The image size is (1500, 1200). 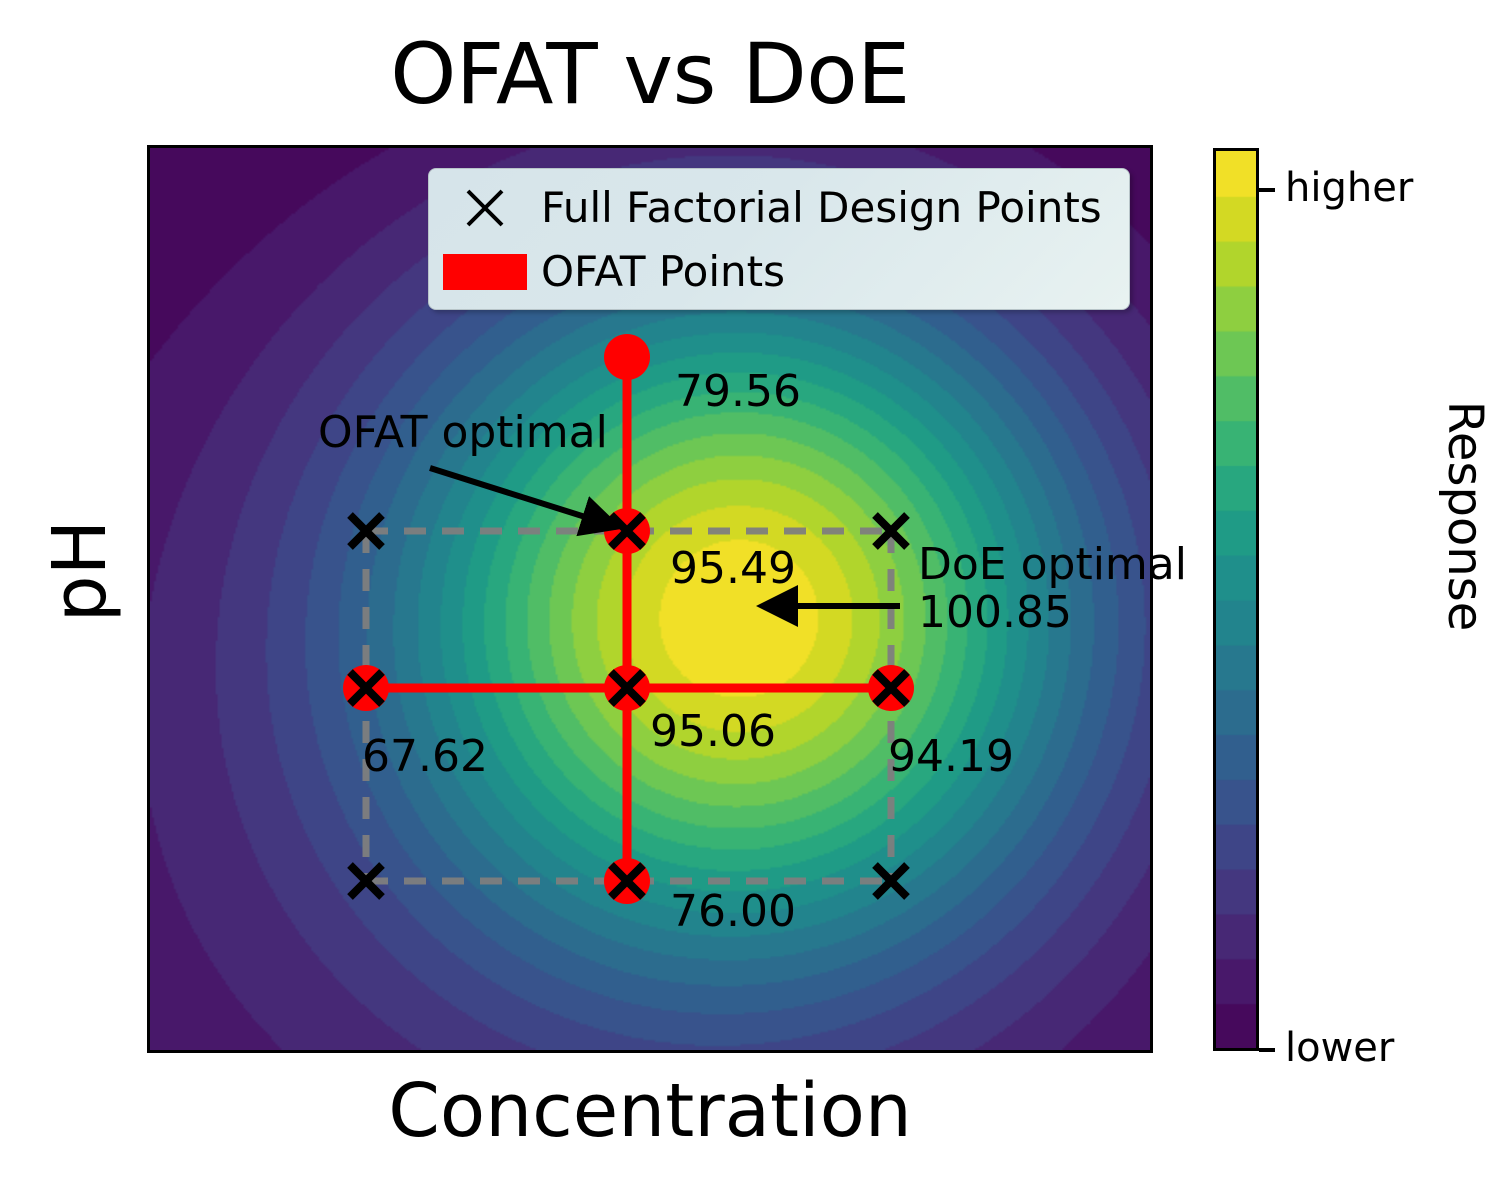 What do you see at coordinates (995, 612) in the screenshot?
I see `annotation-doe-optimal-value: 100.85` at bounding box center [995, 612].